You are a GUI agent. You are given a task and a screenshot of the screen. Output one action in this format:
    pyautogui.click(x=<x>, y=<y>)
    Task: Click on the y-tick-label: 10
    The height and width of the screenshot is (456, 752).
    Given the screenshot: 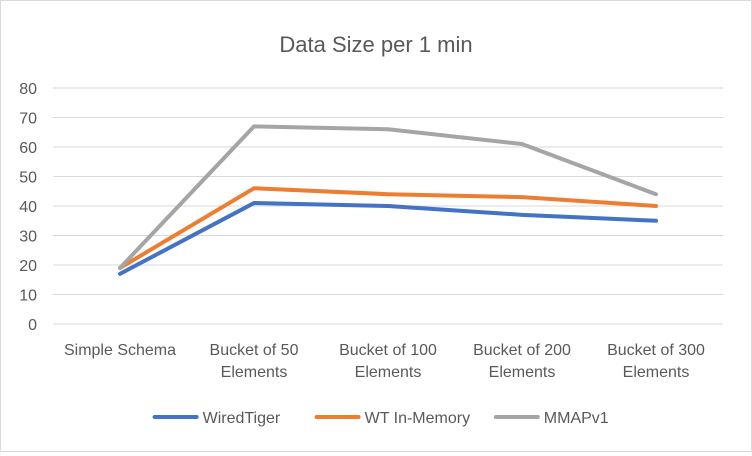 What is the action you would take?
    pyautogui.click(x=28, y=296)
    